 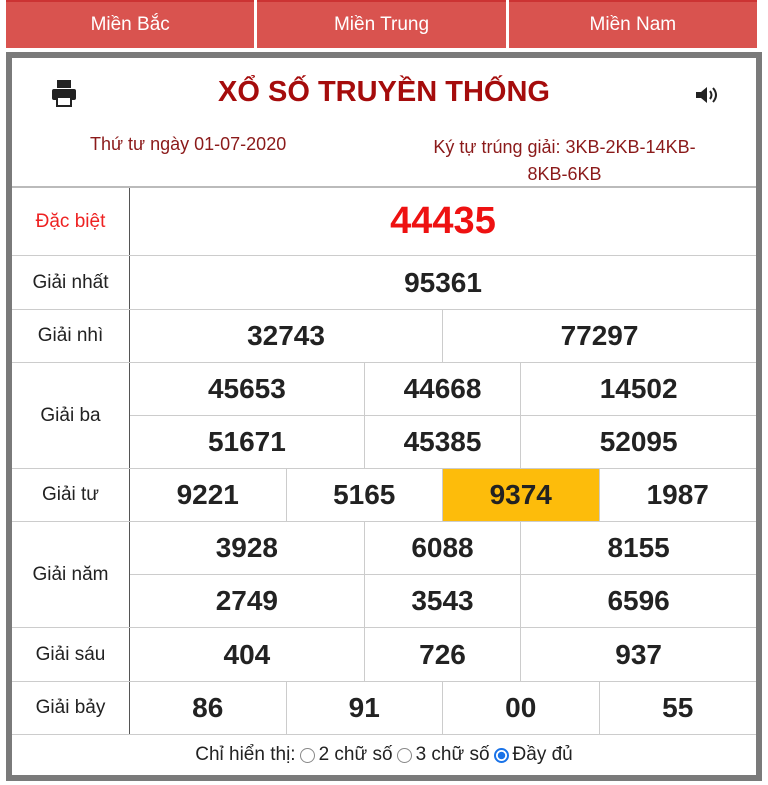 I want to click on prize-number: 404, so click(x=247, y=654).